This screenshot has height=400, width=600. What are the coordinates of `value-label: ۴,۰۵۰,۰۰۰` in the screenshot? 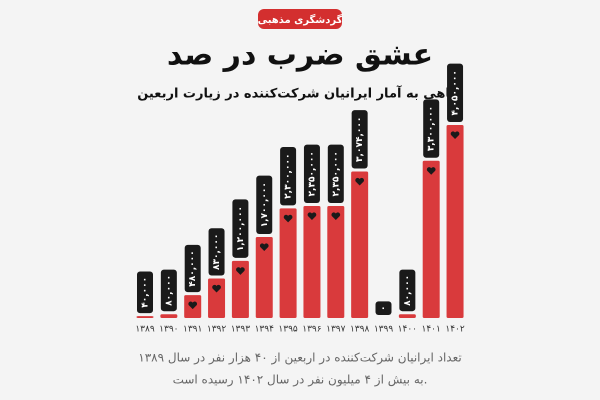 It's located at (456, 92).